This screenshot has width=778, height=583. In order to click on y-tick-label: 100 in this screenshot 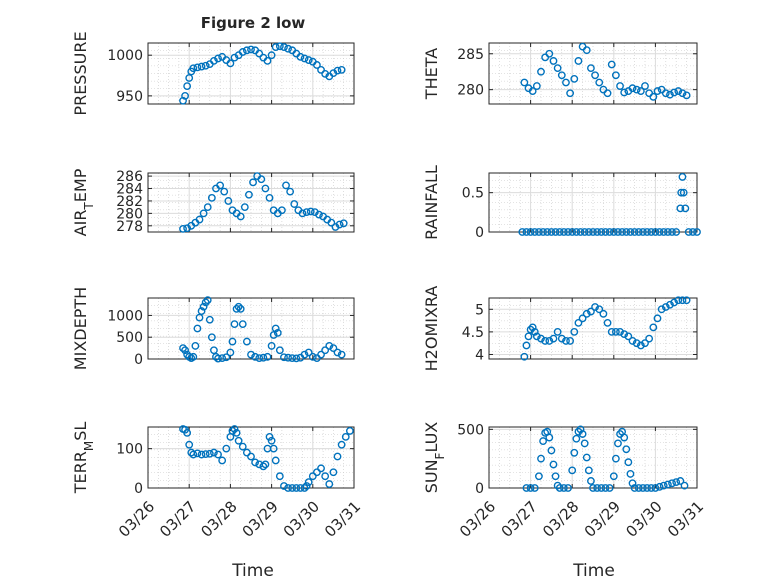, I will do `click(129, 450)`.